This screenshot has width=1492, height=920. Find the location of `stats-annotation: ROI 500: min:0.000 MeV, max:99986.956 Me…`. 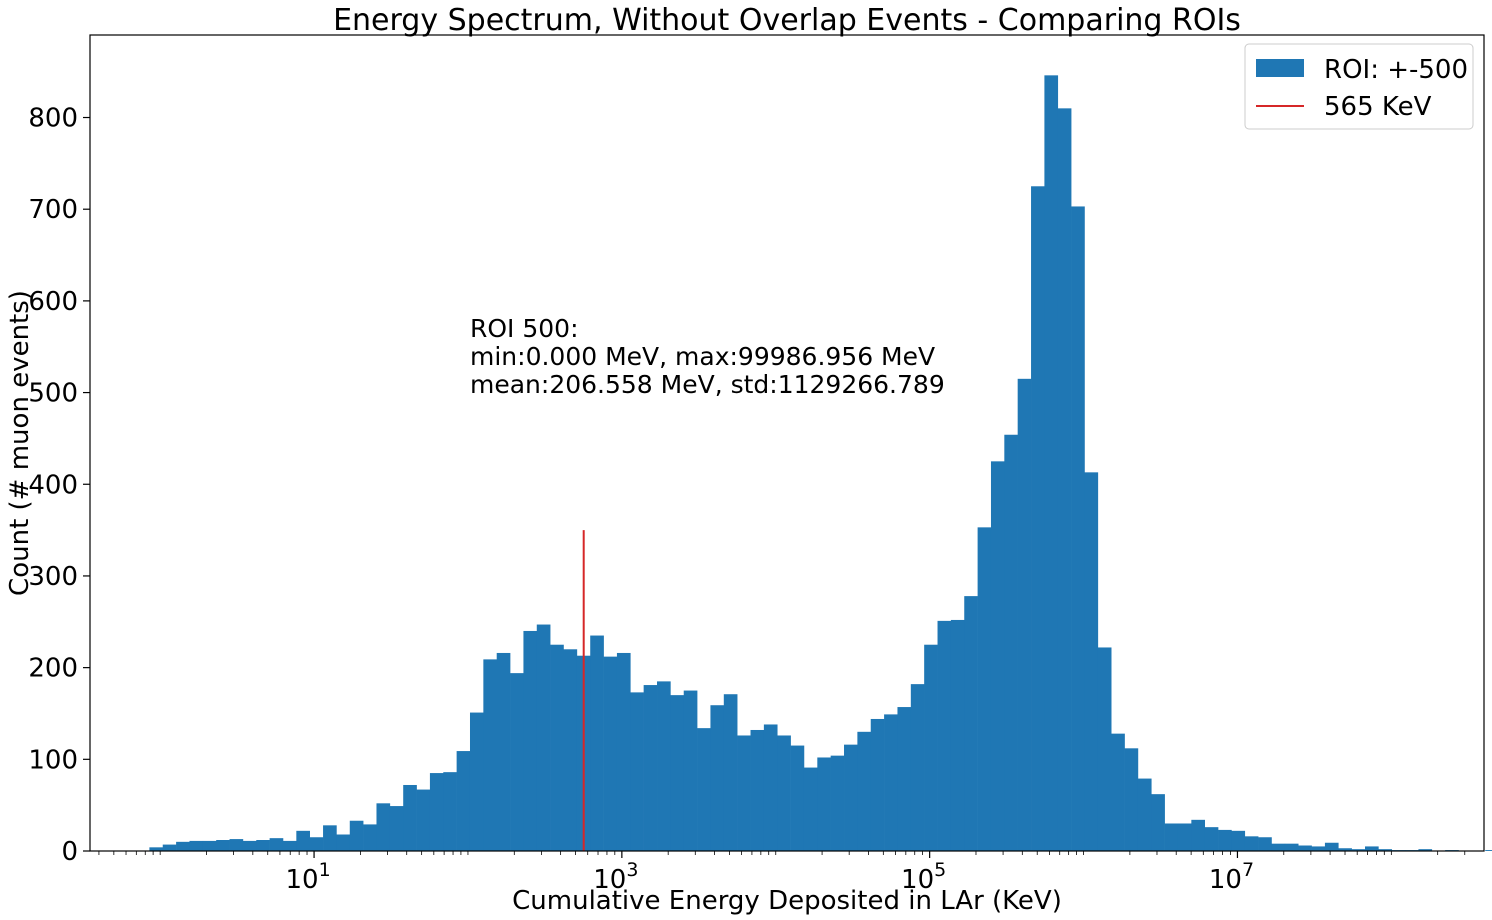

stats-annotation: ROI 500: min:0.000 MeV, max:99986.956 Me… is located at coordinates (707, 356).